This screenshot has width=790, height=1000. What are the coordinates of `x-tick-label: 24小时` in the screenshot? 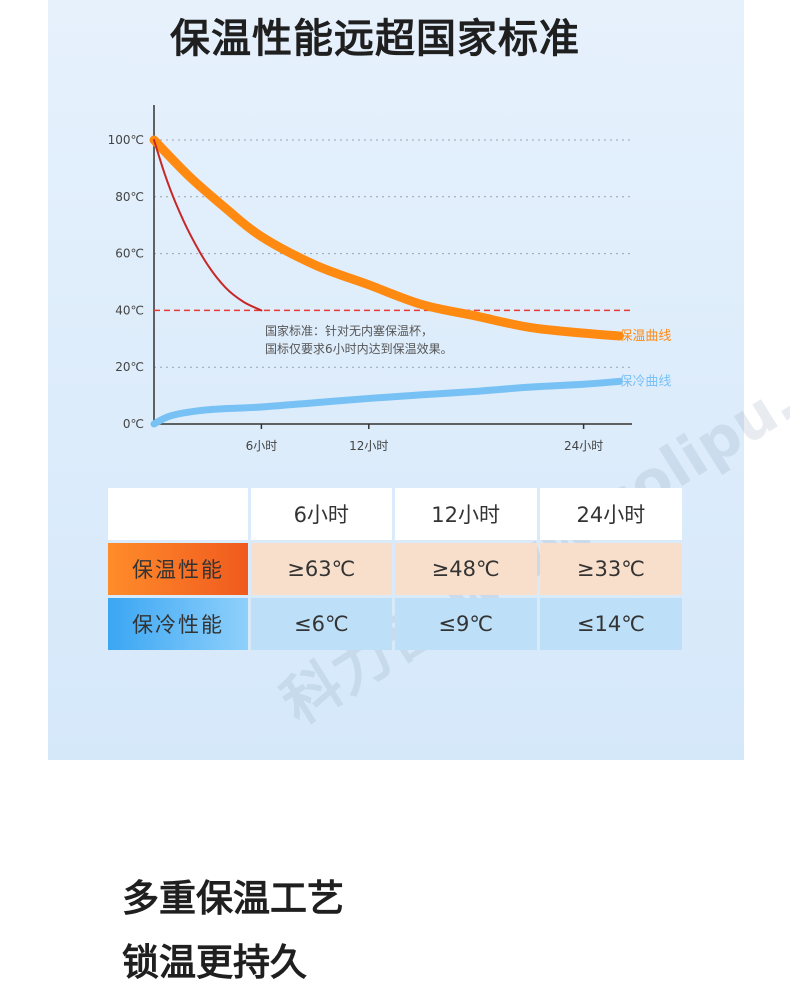 It's located at (583, 446).